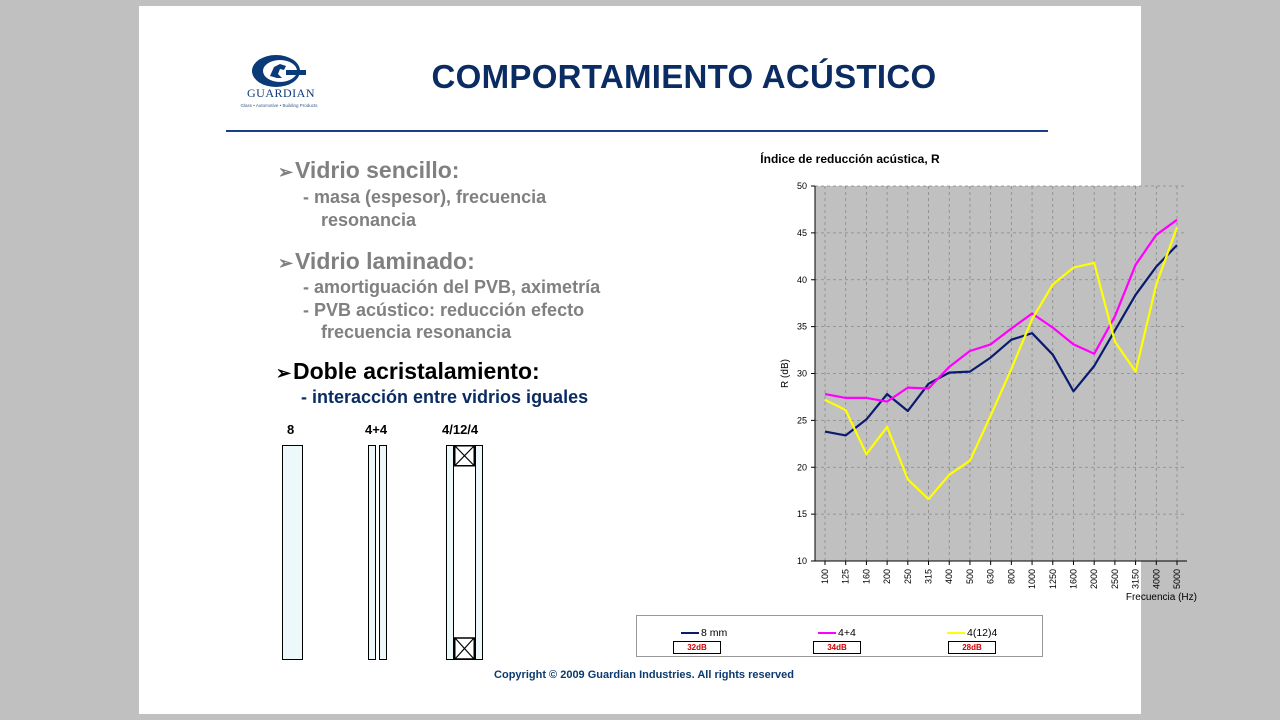 This screenshot has height=720, width=1280. I want to click on chart-legend: 8 mm 4+4 4(12)4 32dB 34dB 28dB, so click(839, 636).